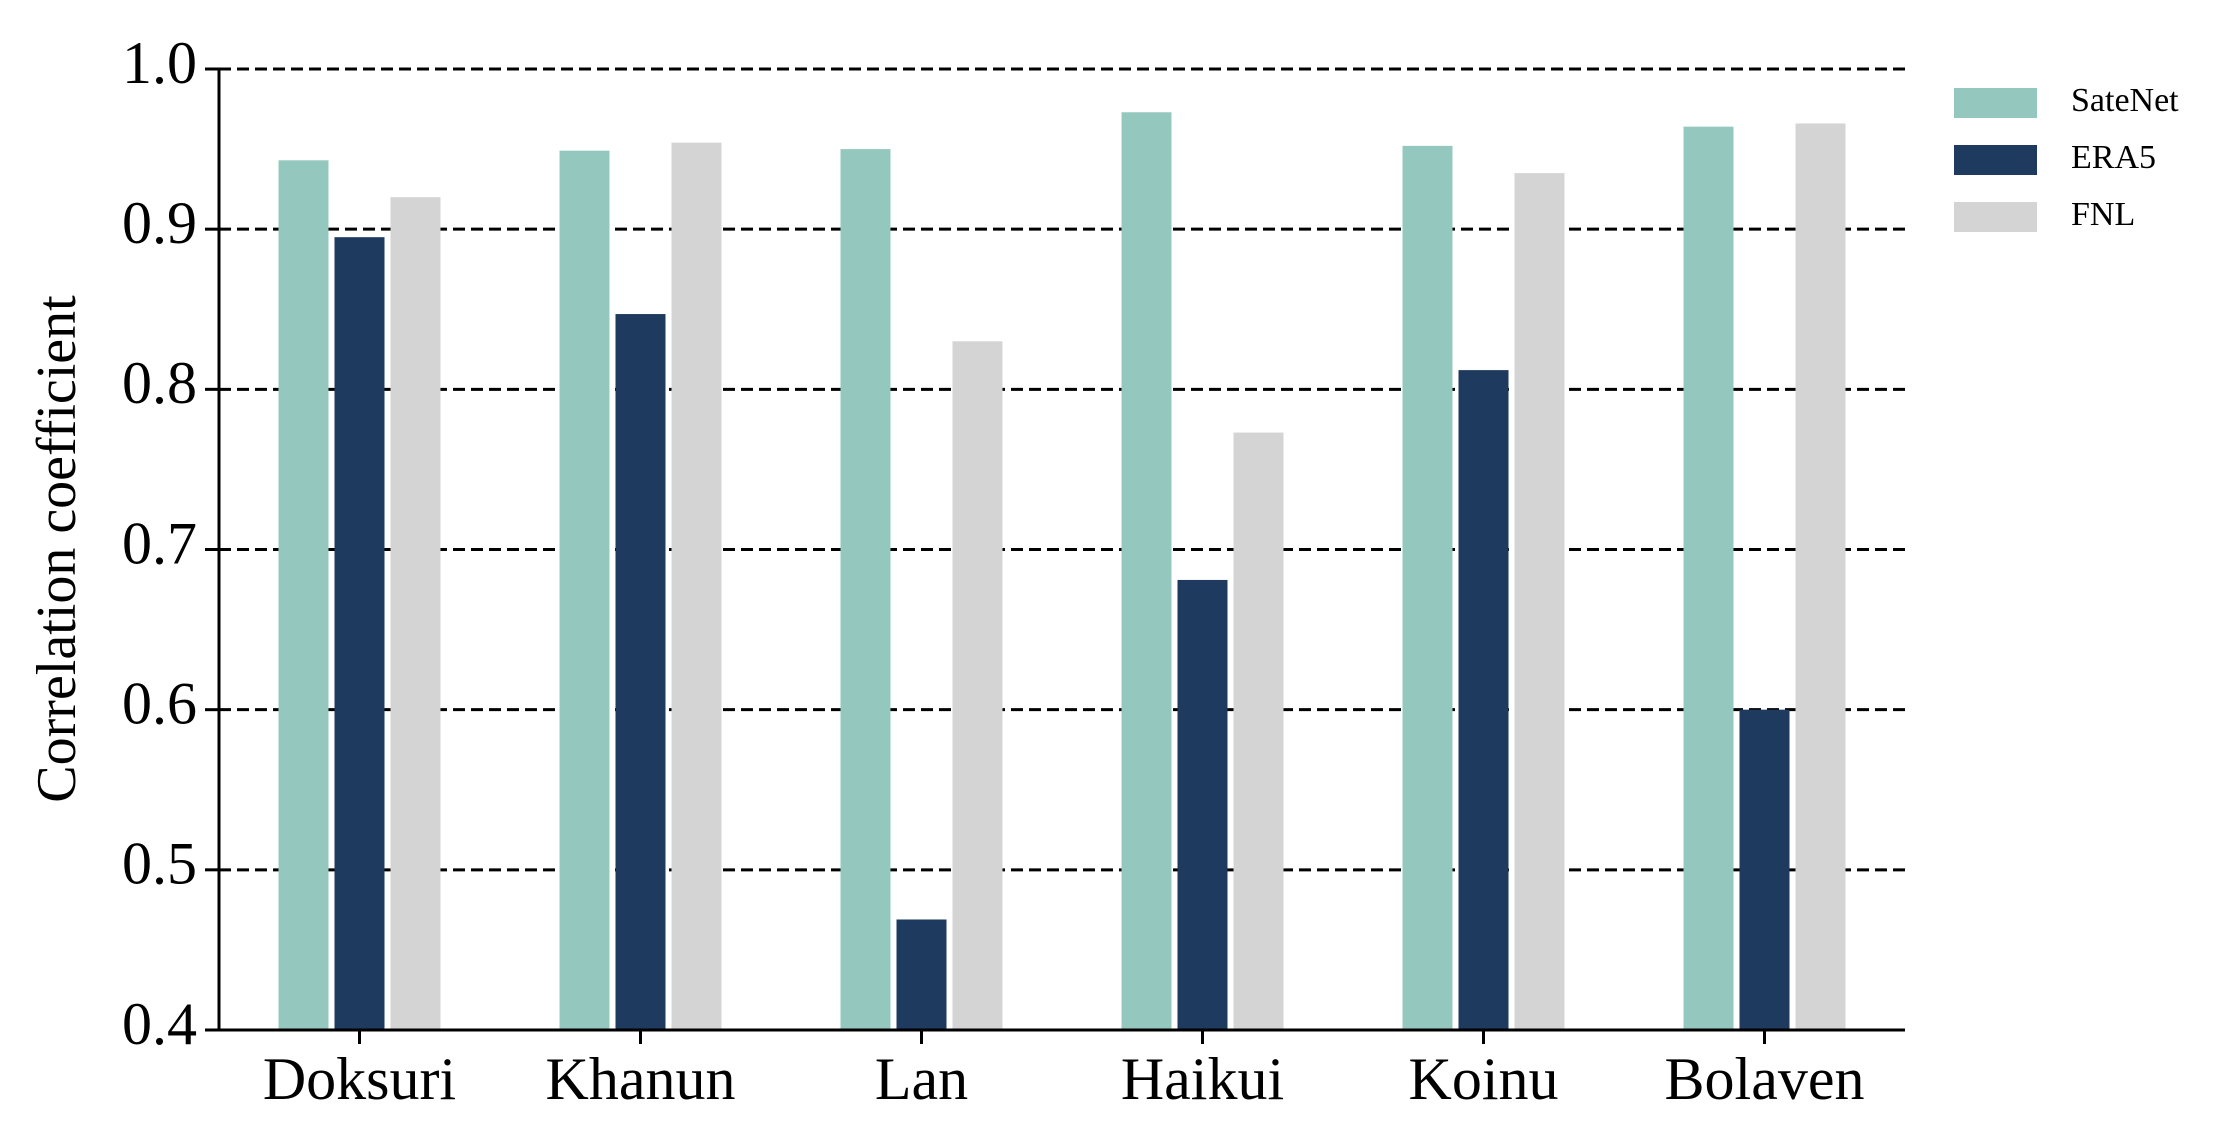 This screenshot has height=1134, width=2220. I want to click on y-tick-label: 0.6, so click(159, 703).